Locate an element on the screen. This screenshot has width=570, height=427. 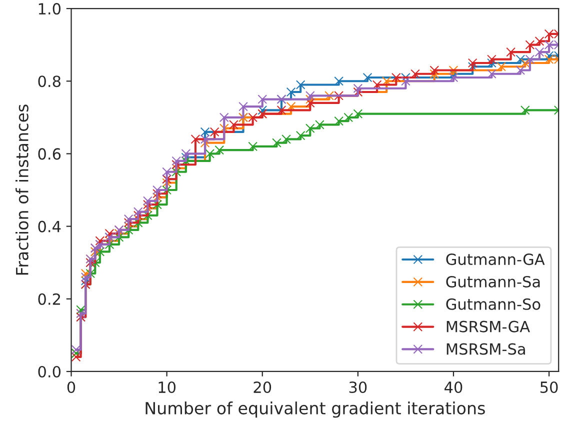
x-axis-title: Number of equivalent gradient iterations is located at coordinates (315, 410).